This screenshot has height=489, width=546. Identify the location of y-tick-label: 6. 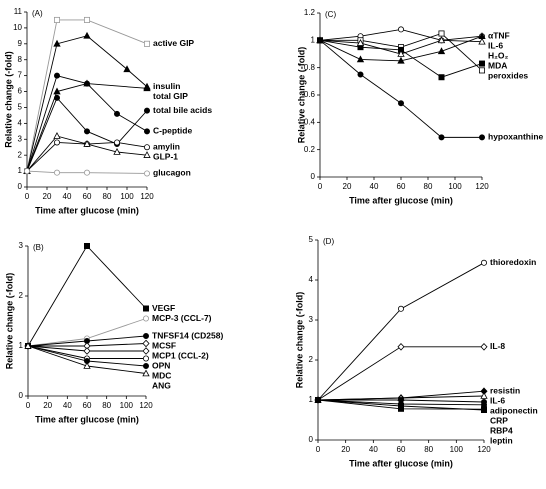
(20, 91).